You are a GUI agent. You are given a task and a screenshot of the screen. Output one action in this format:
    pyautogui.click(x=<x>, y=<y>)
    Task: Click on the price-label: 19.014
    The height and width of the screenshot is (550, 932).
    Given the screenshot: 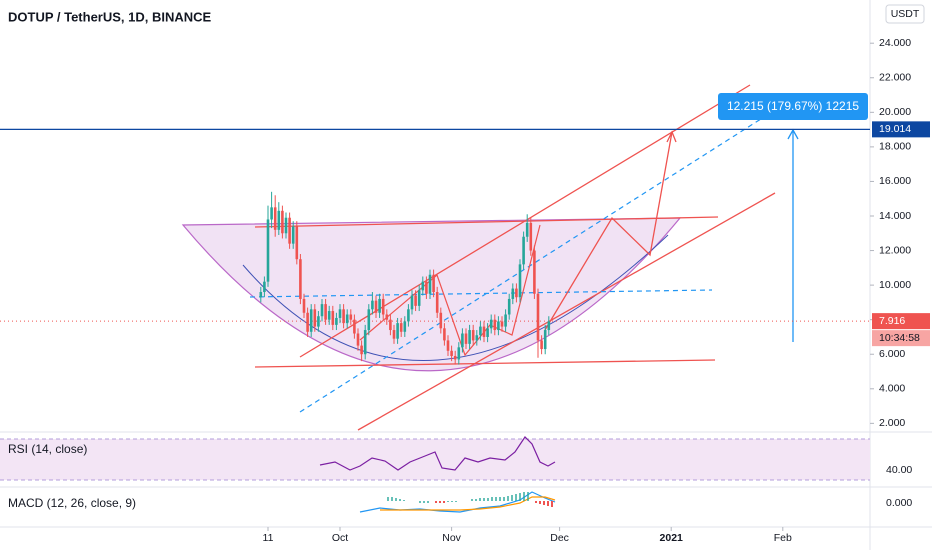 What is the action you would take?
    pyautogui.click(x=895, y=129)
    